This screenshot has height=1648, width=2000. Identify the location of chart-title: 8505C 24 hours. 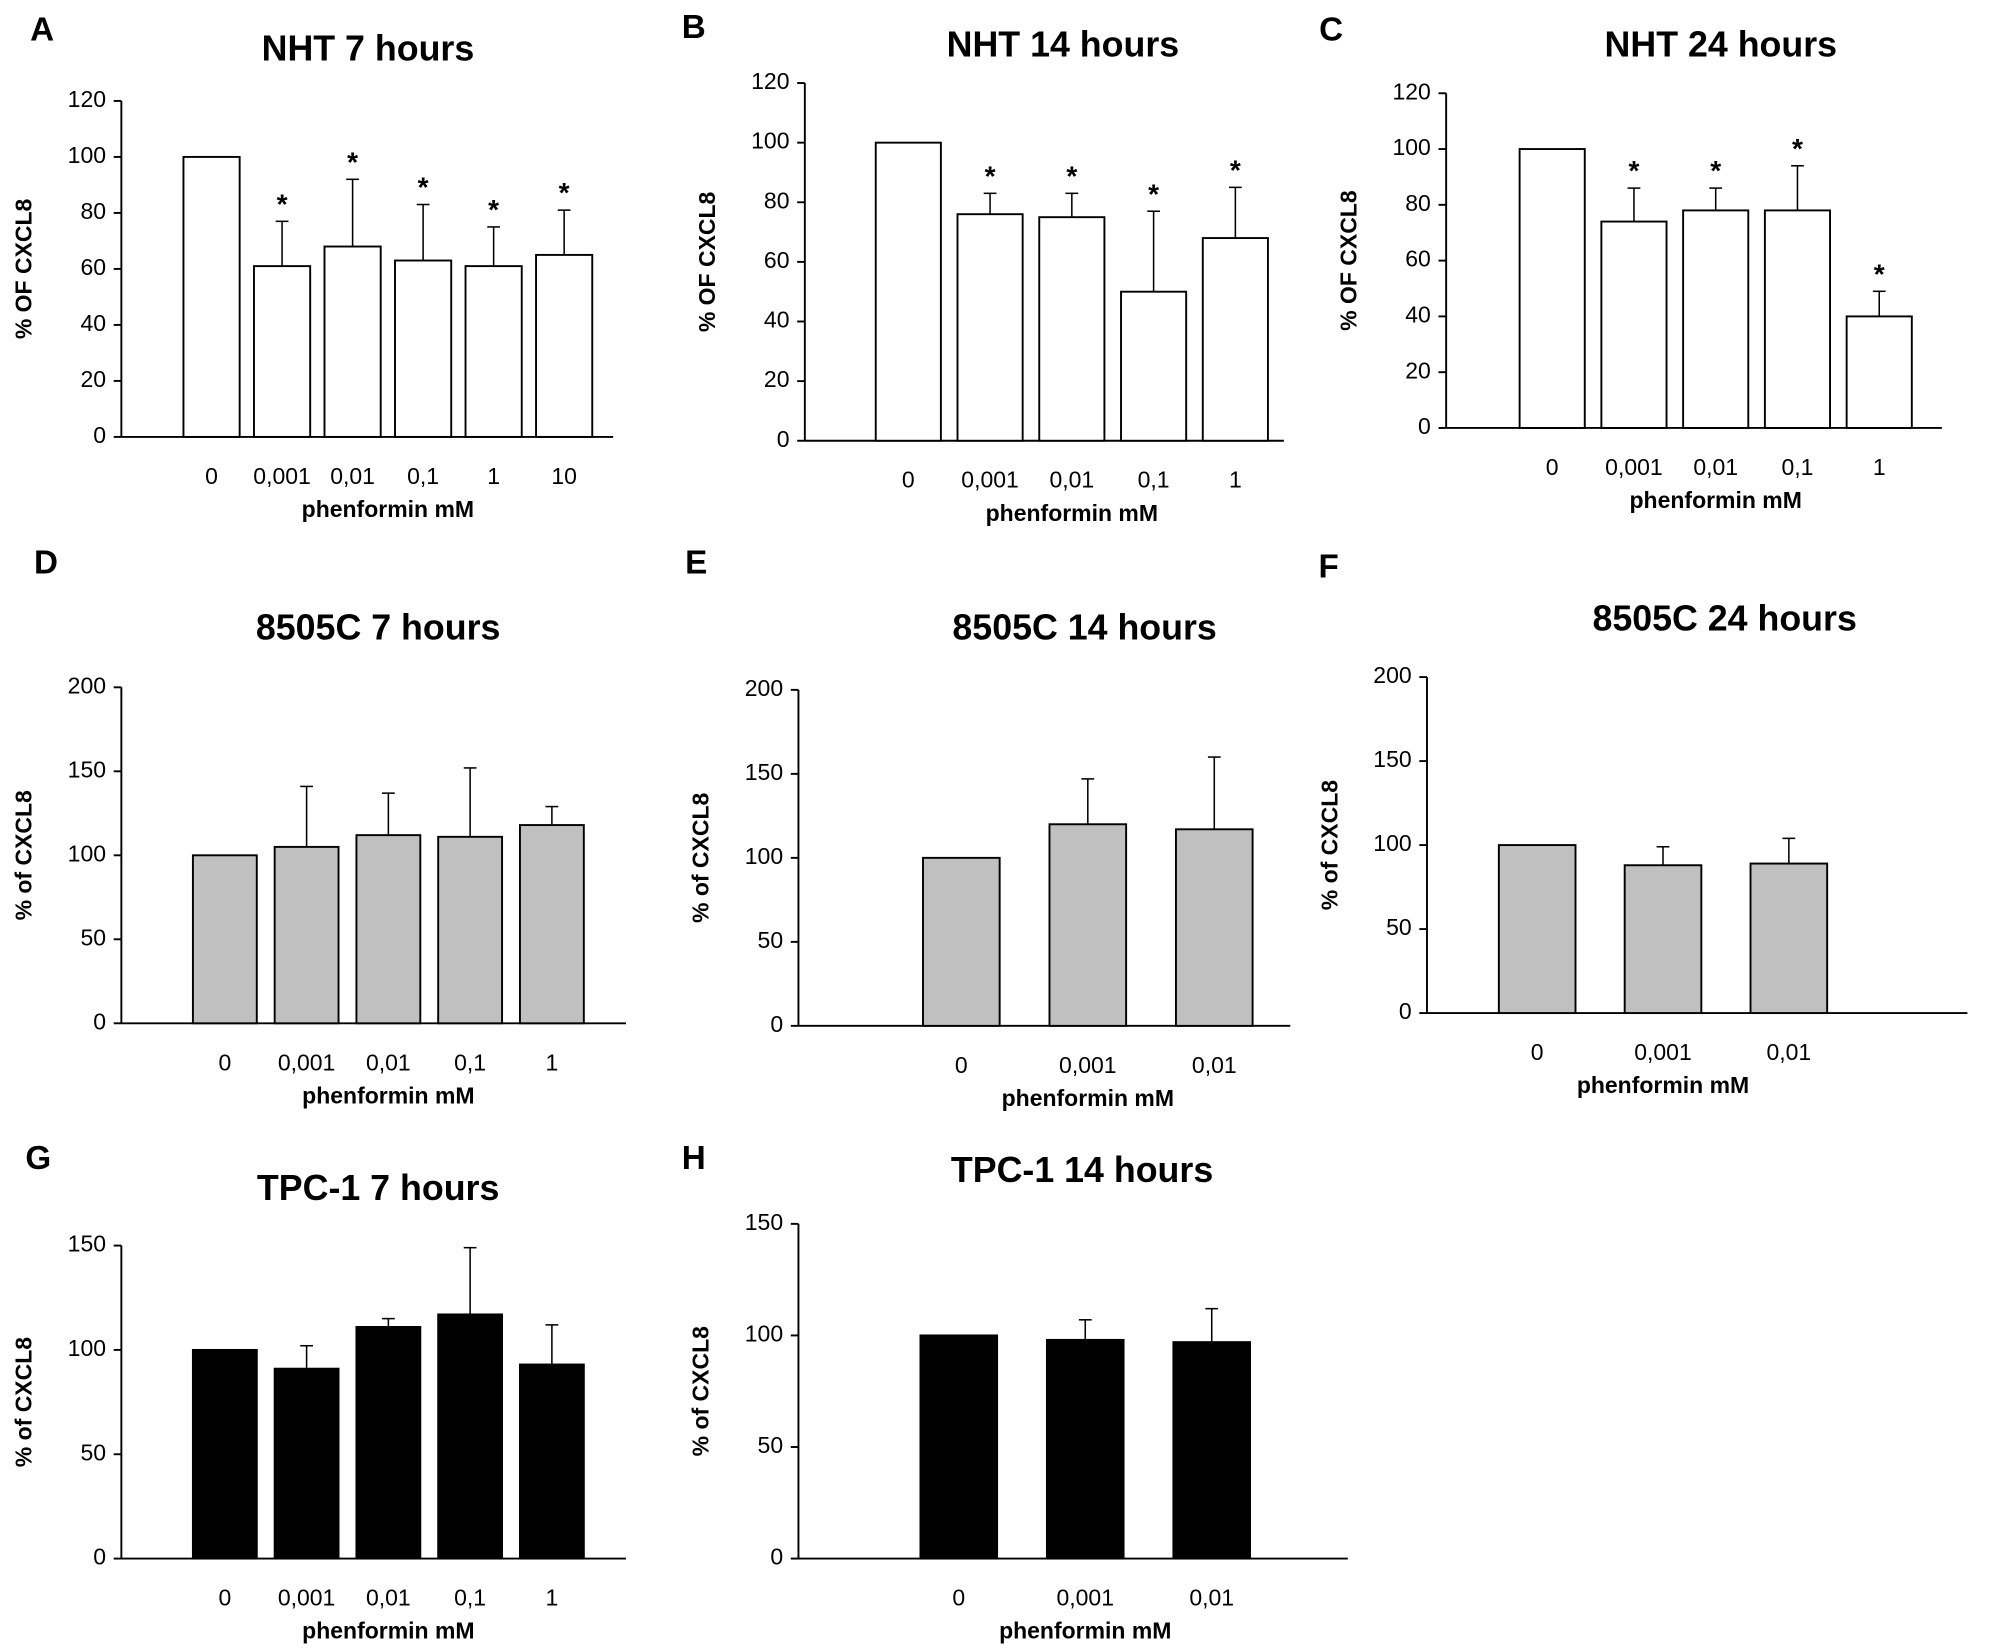
(1724, 618).